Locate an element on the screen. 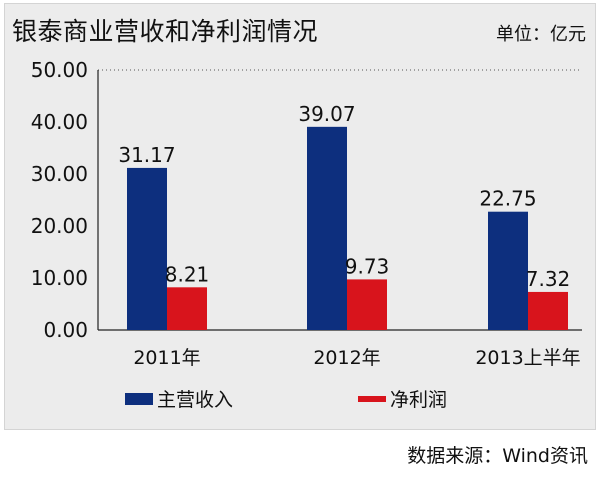  x-category-label: 2011年 is located at coordinates (166, 358).